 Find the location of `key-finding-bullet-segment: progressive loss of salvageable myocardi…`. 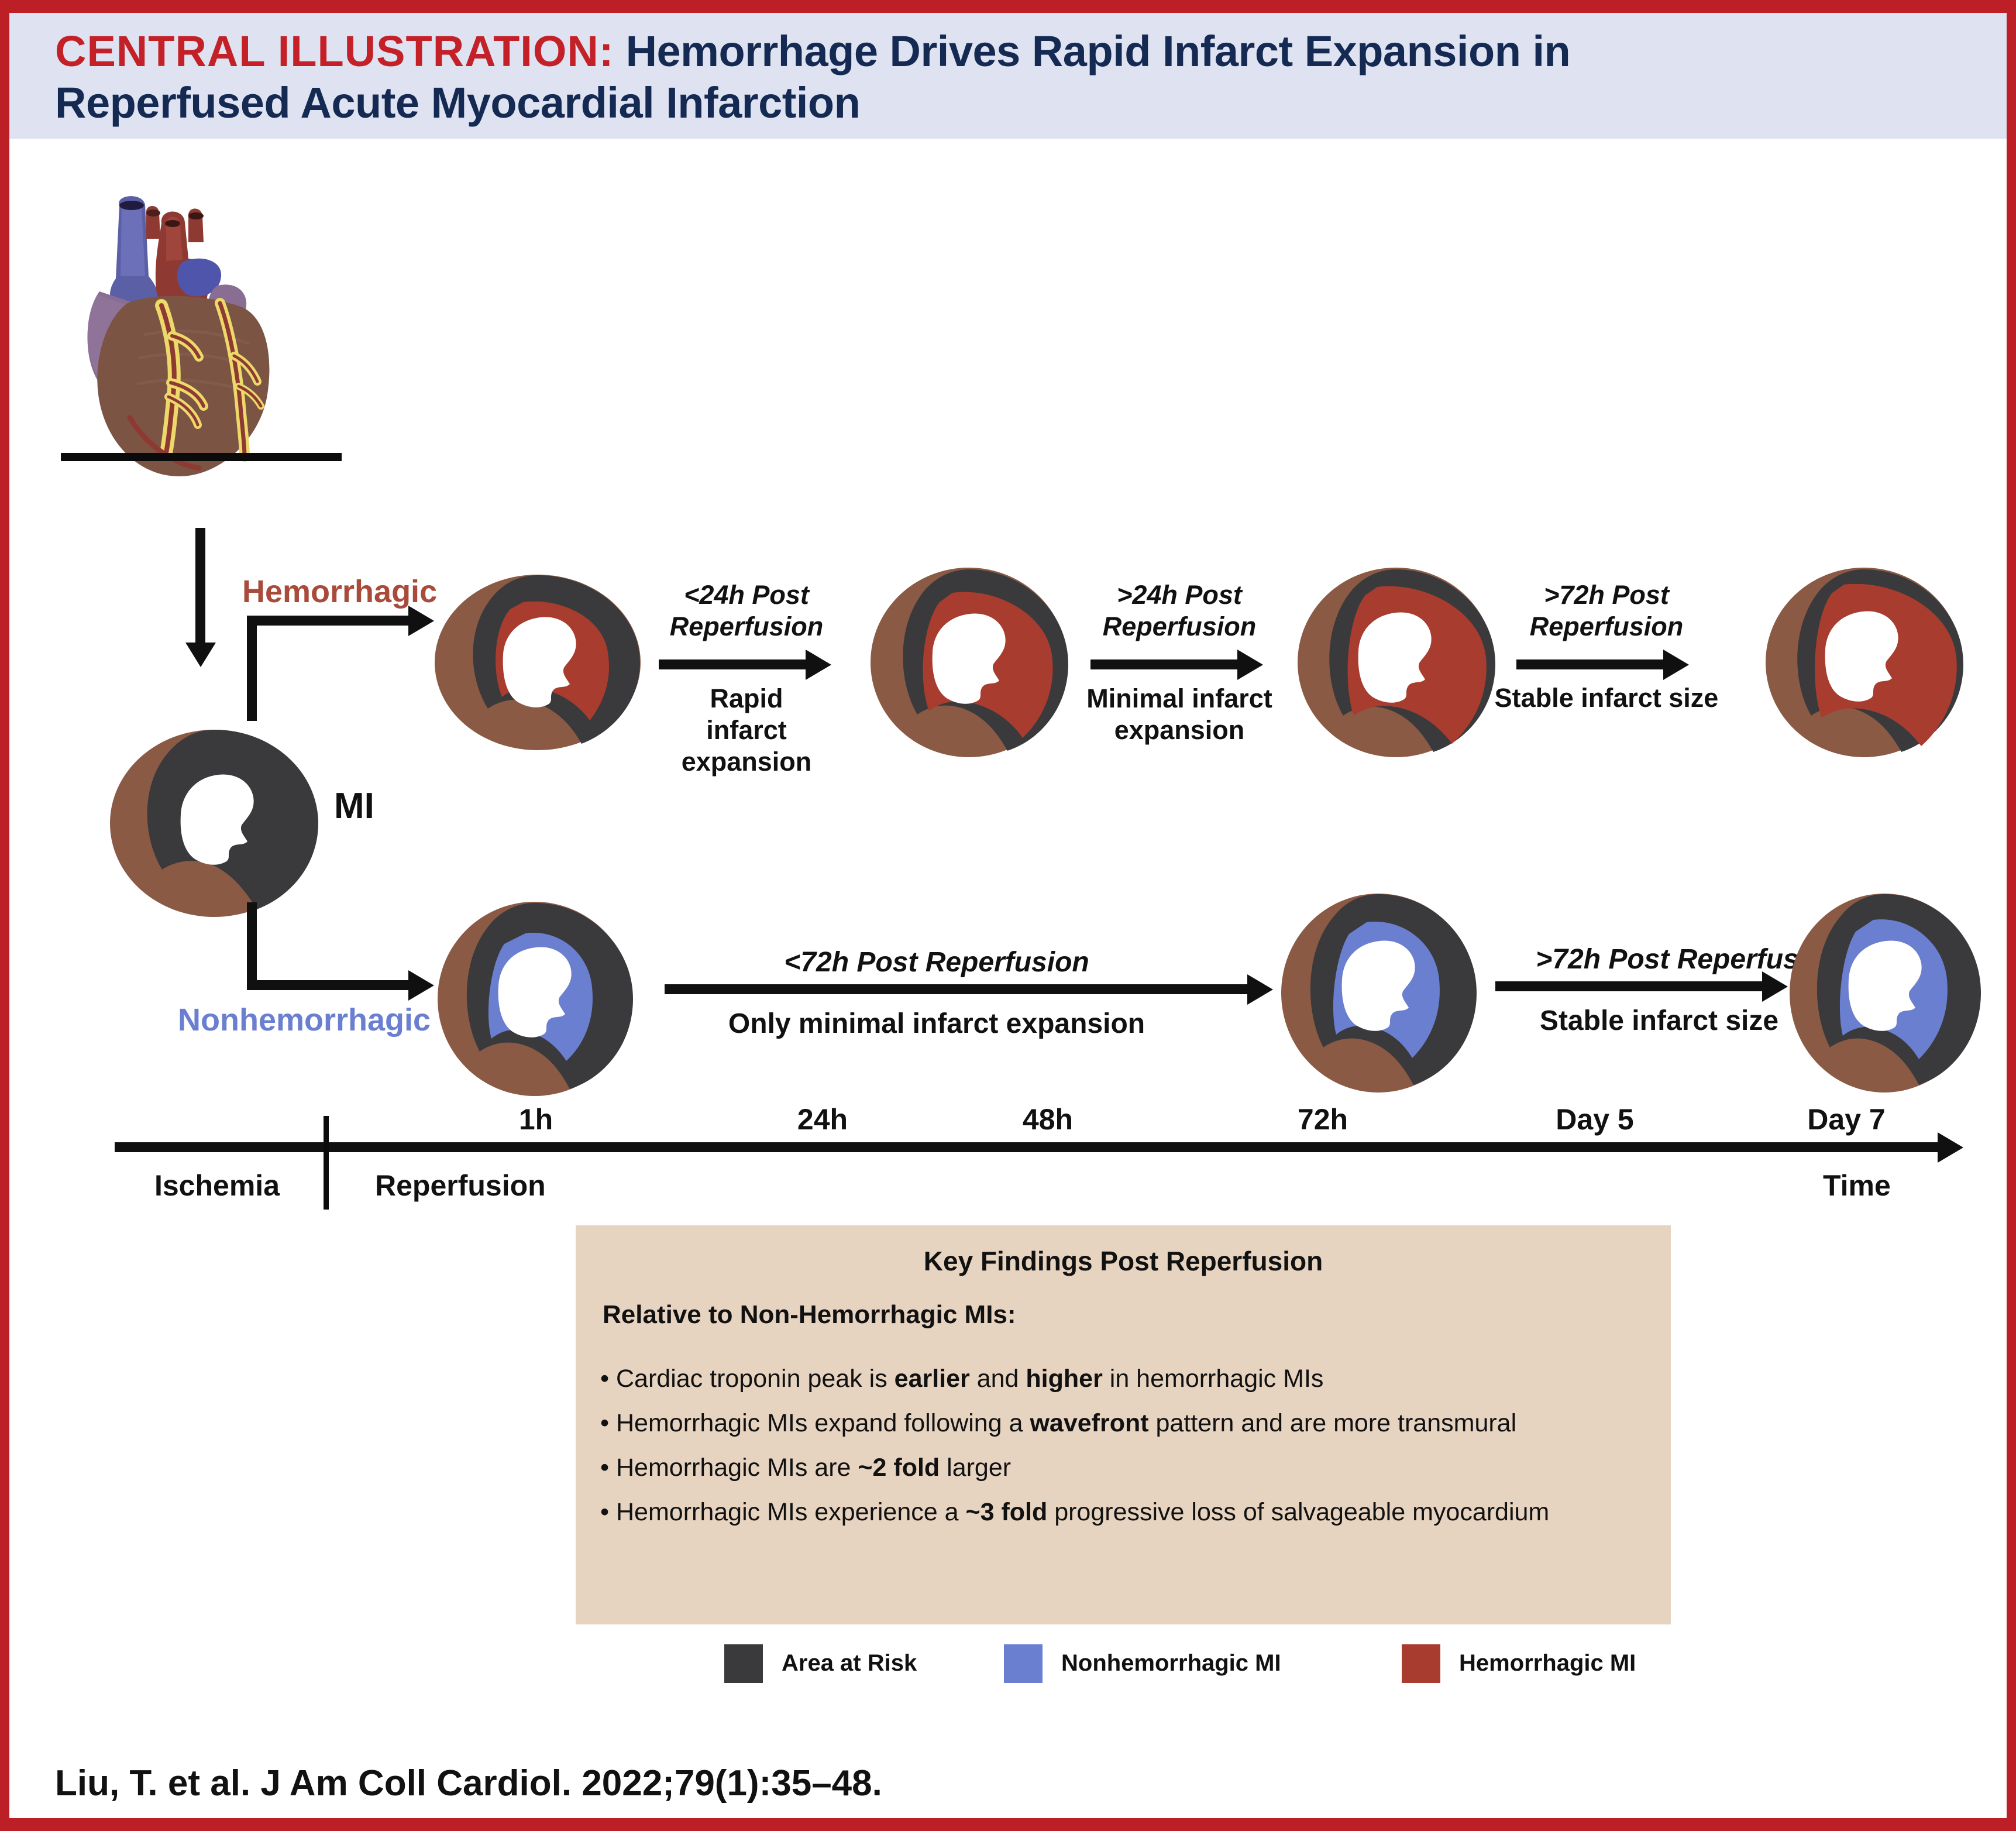

key-finding-bullet-segment: progressive loss of salvageable myocardi… is located at coordinates (1298, 1512).